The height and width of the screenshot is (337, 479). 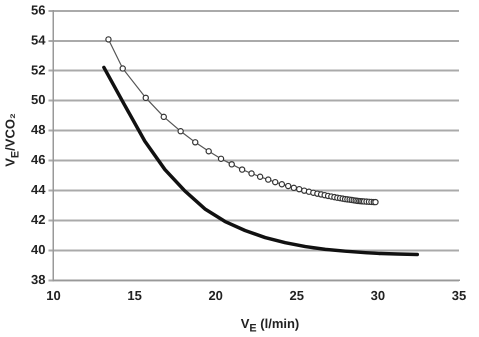 What do you see at coordinates (38, 220) in the screenshot?
I see `y-tick-label: 42` at bounding box center [38, 220].